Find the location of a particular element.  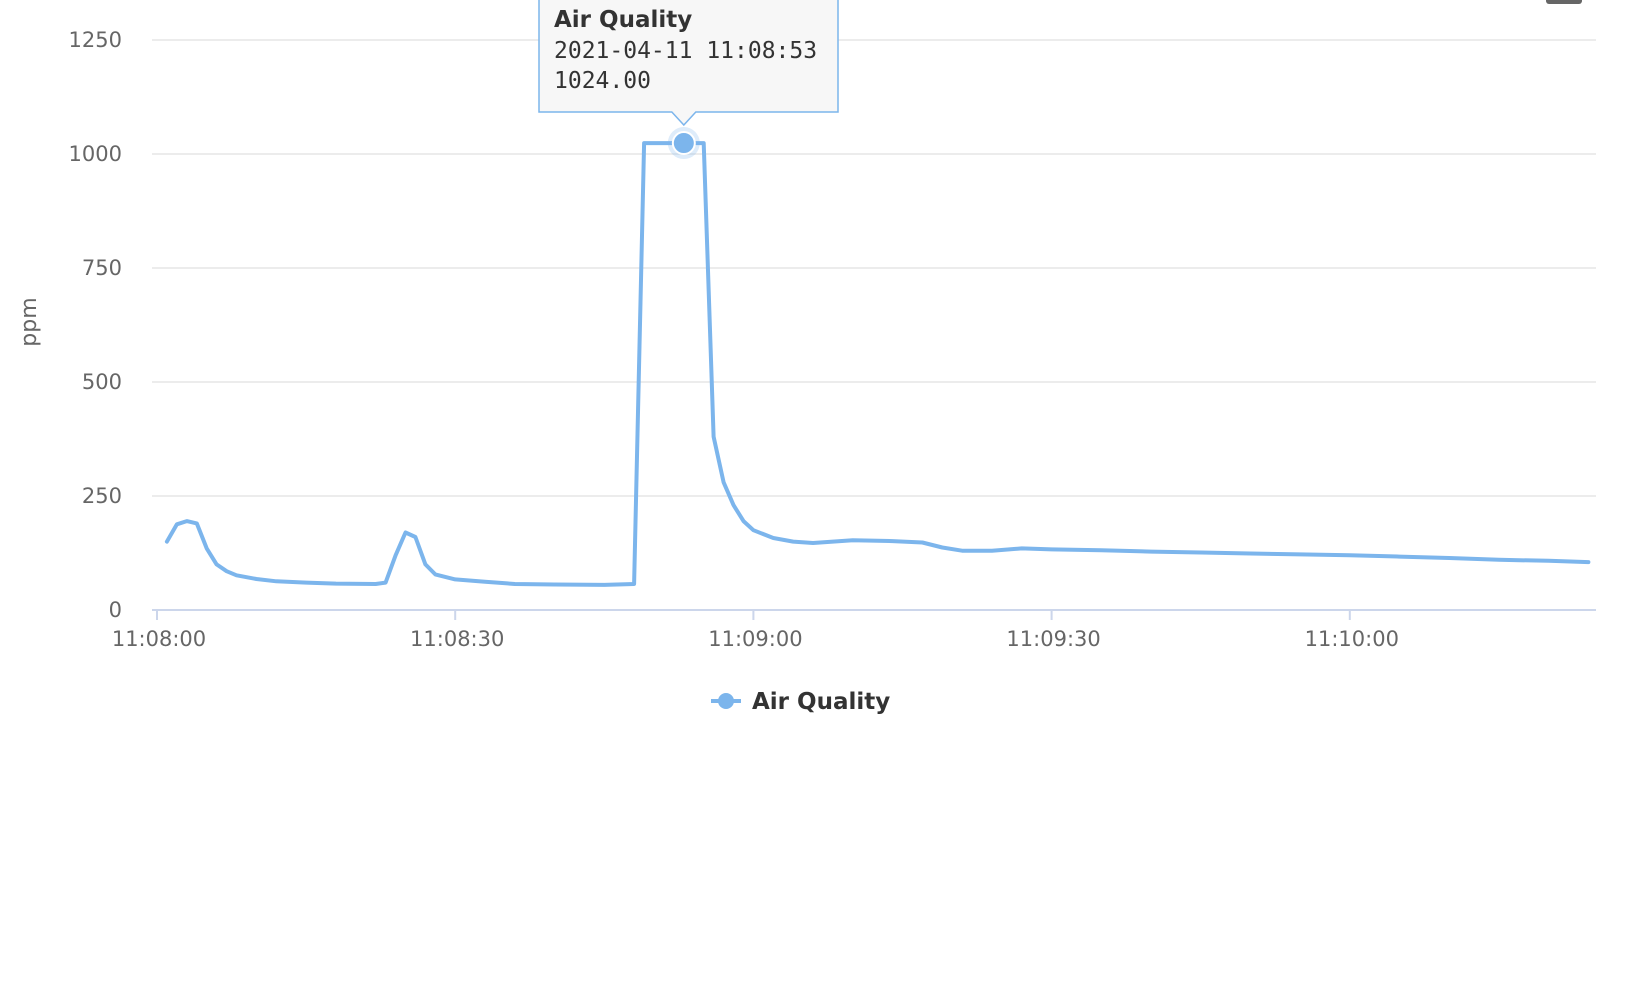

x-tick-label: 11:09:00 is located at coordinates (755, 639).